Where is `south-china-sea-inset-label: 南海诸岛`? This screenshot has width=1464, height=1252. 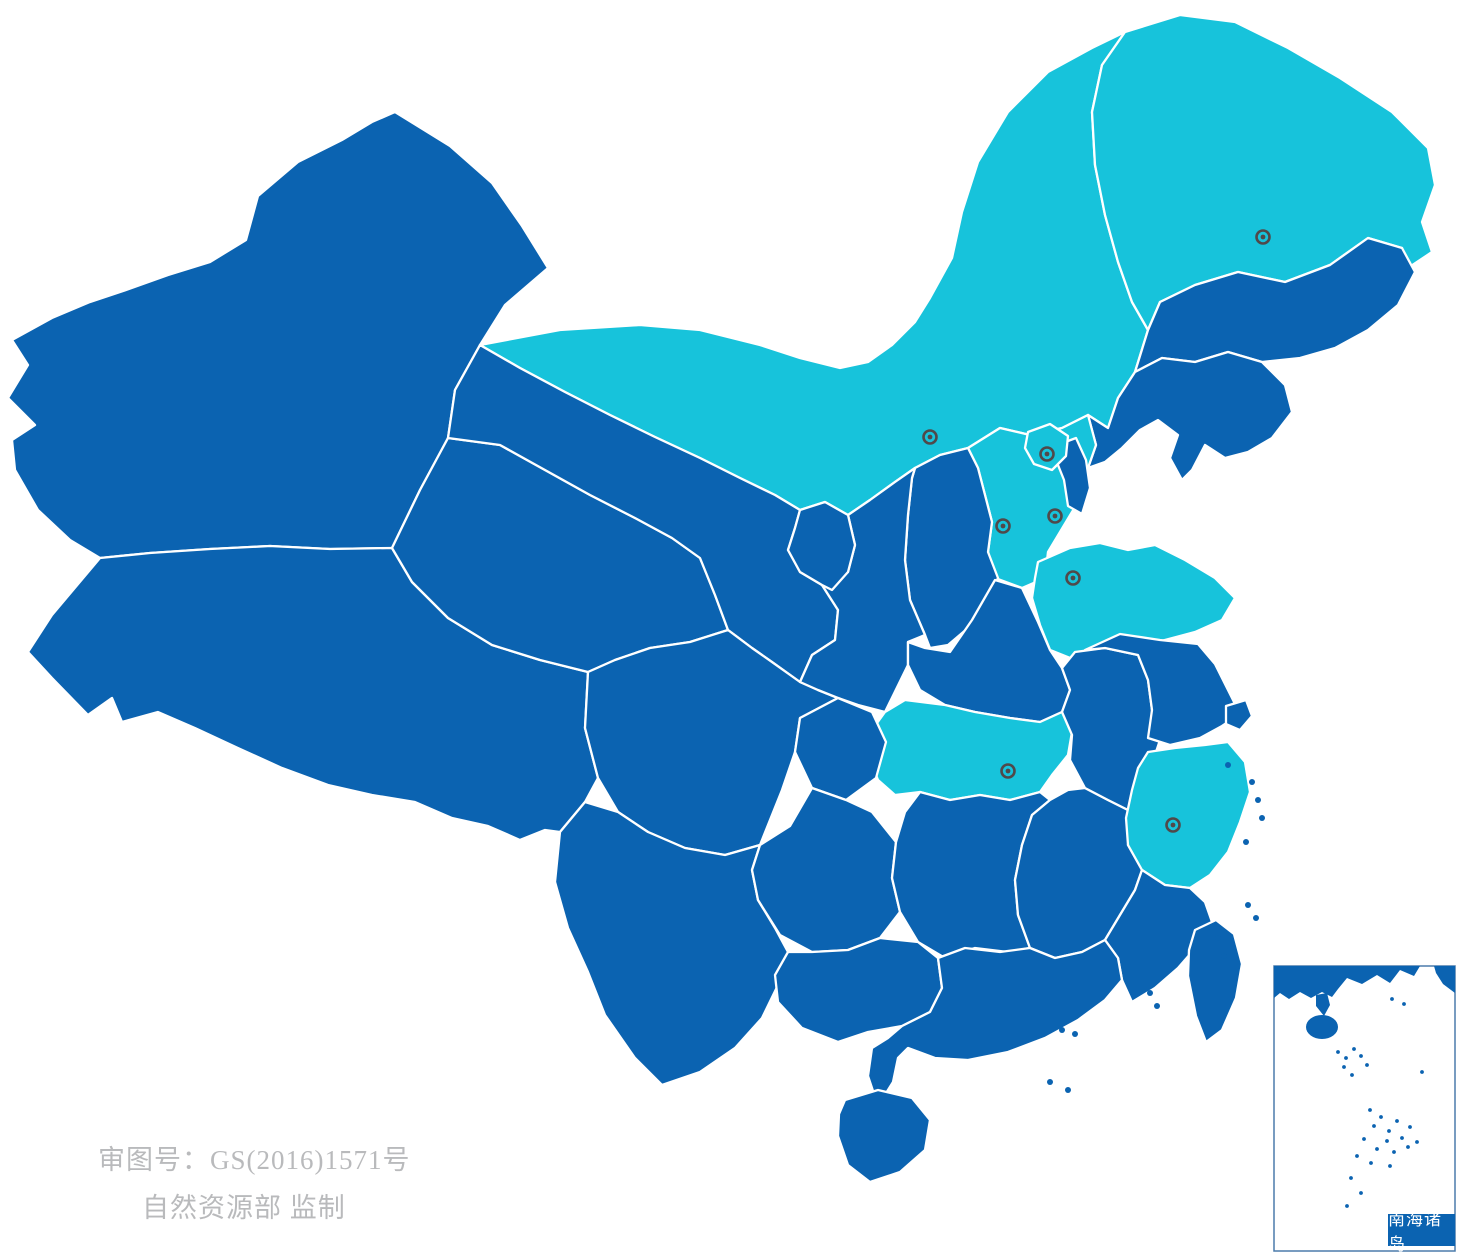 south-china-sea-inset-label: 南海诸岛 is located at coordinates (1415, 1231).